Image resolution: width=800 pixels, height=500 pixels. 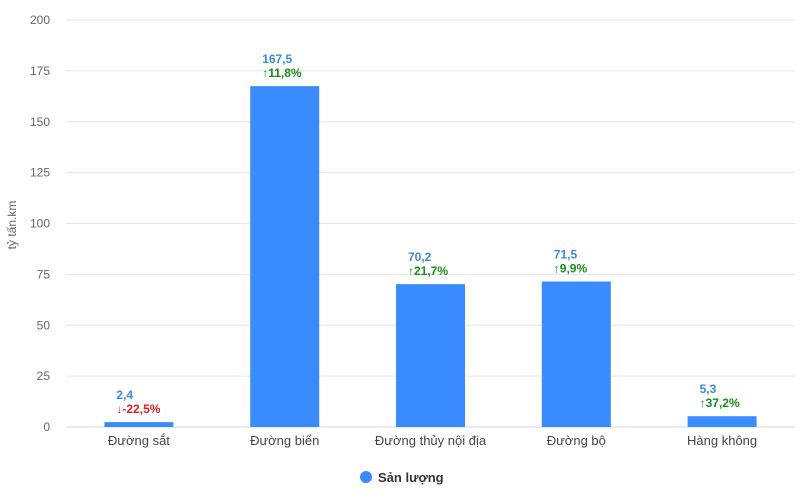 What do you see at coordinates (138, 409) in the screenshot?
I see `bar-change-label: ↓-22,5%` at bounding box center [138, 409].